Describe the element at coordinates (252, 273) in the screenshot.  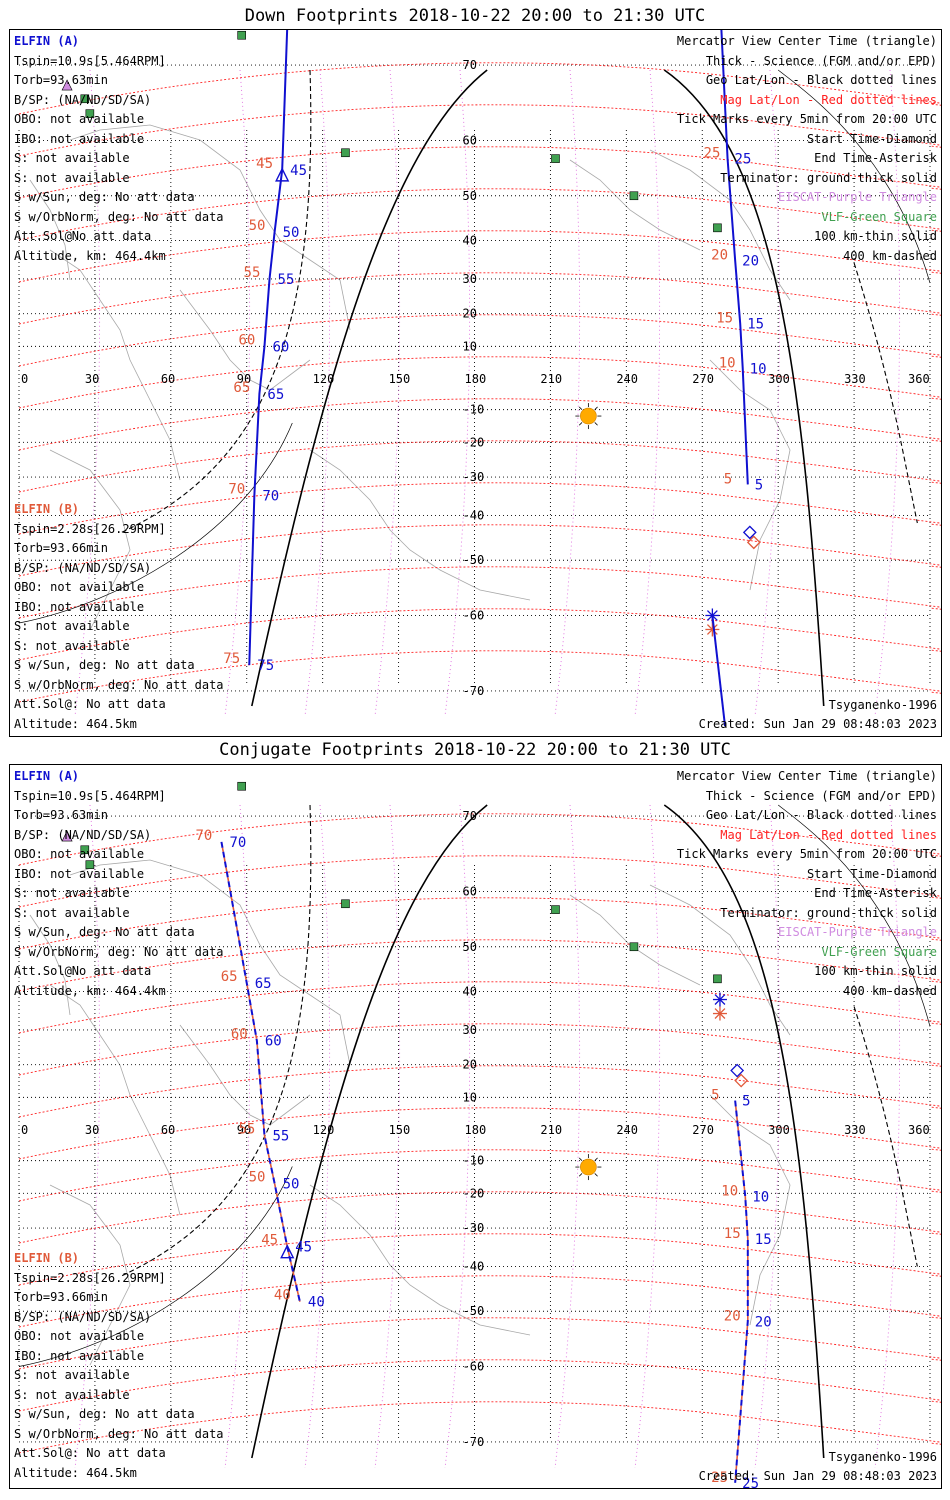
I see `elfin-b-tick-label: 55` at that location.